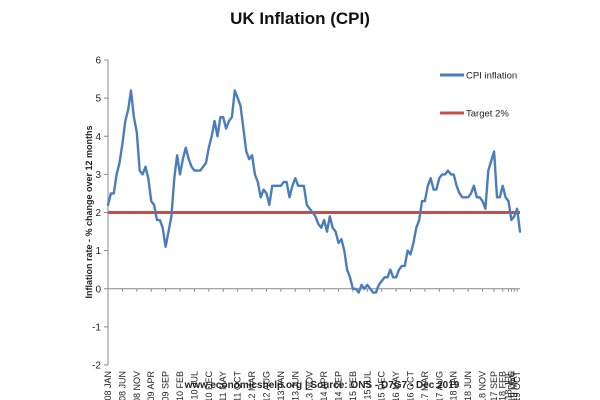 Image resolution: width=600 pixels, height=400 pixels. What do you see at coordinates (98, 99) in the screenshot?
I see `y-tick-label: 5` at bounding box center [98, 99].